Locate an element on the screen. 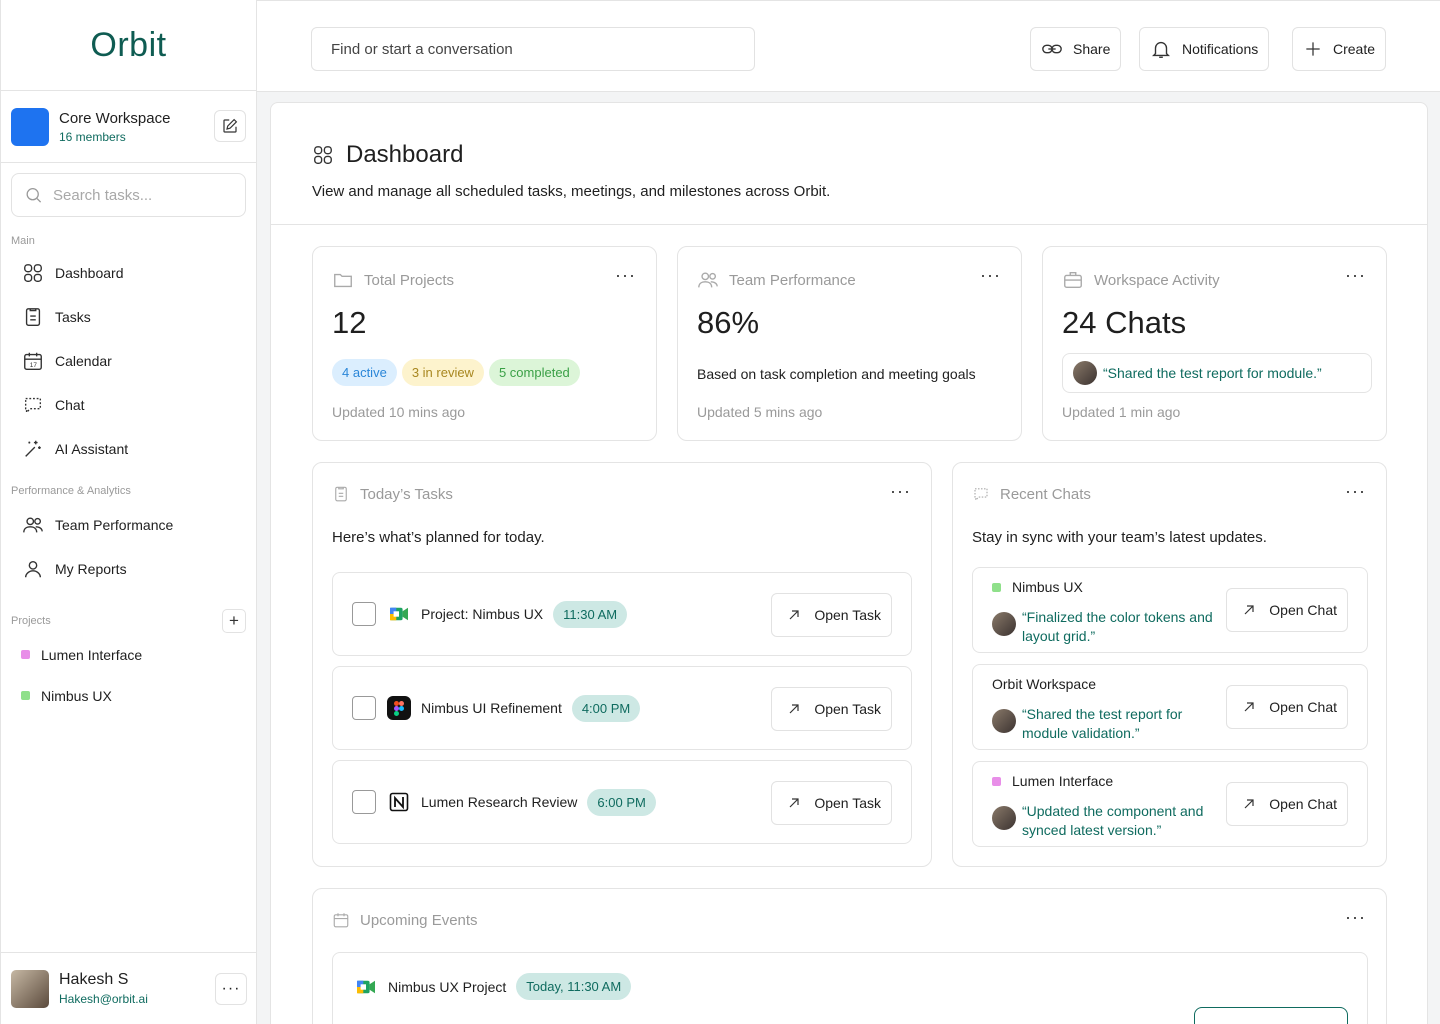 The image size is (1440, 1024). card-title: Total Projects is located at coordinates (409, 280).